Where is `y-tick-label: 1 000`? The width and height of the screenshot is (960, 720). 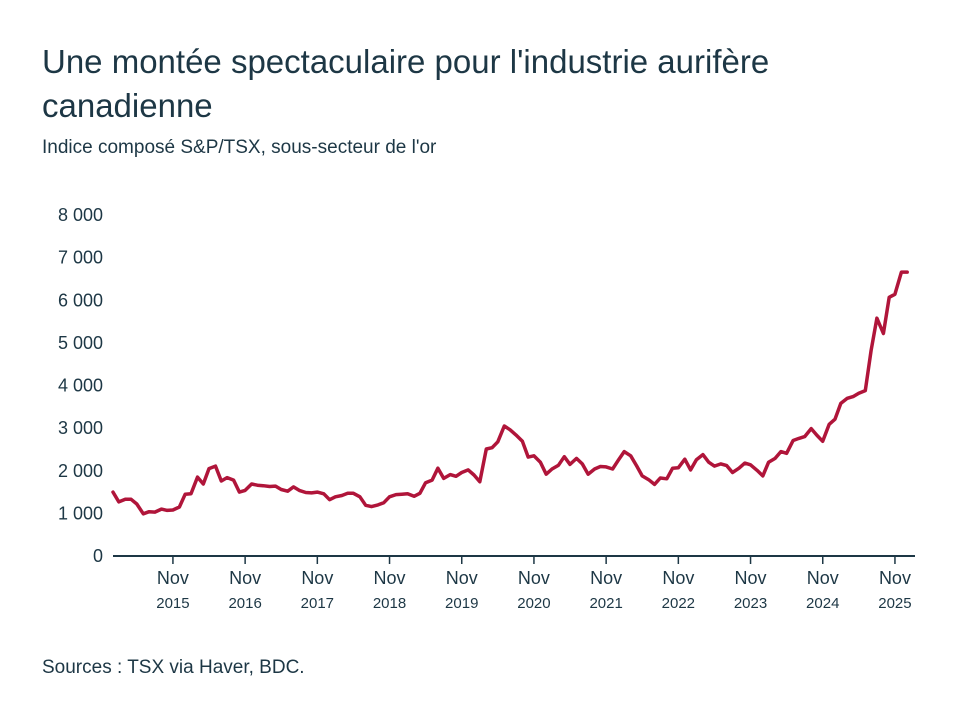
y-tick-label: 1 000 is located at coordinates (80, 513).